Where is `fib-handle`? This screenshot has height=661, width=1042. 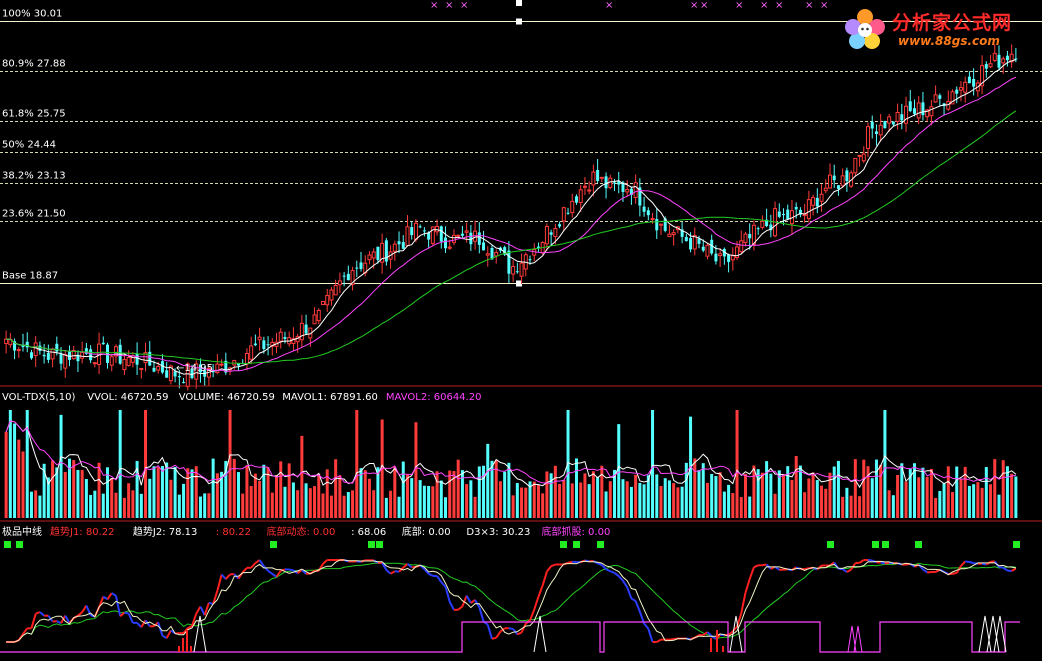
fib-handle is located at coordinates (519, 22).